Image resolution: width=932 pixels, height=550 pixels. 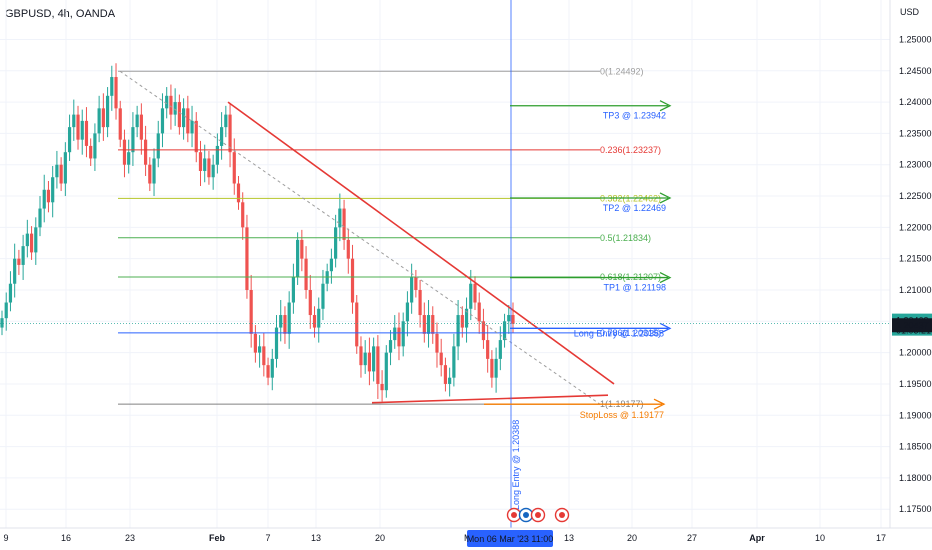 I want to click on price-tick-label: 1.23000, so click(x=915, y=165).